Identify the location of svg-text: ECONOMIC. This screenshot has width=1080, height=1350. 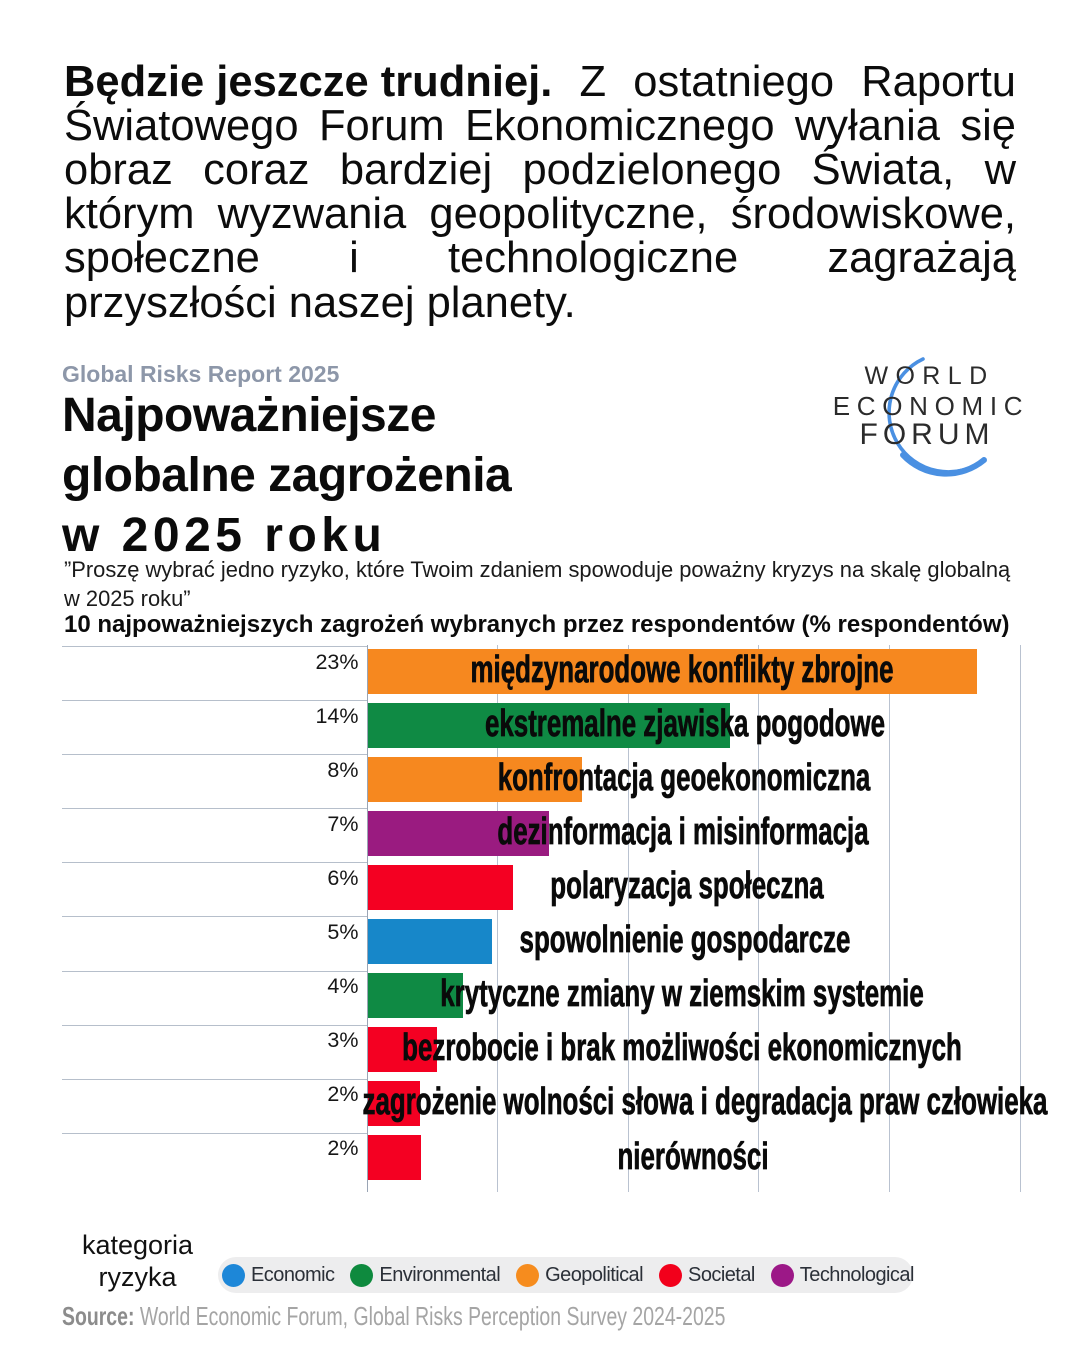
(931, 406).